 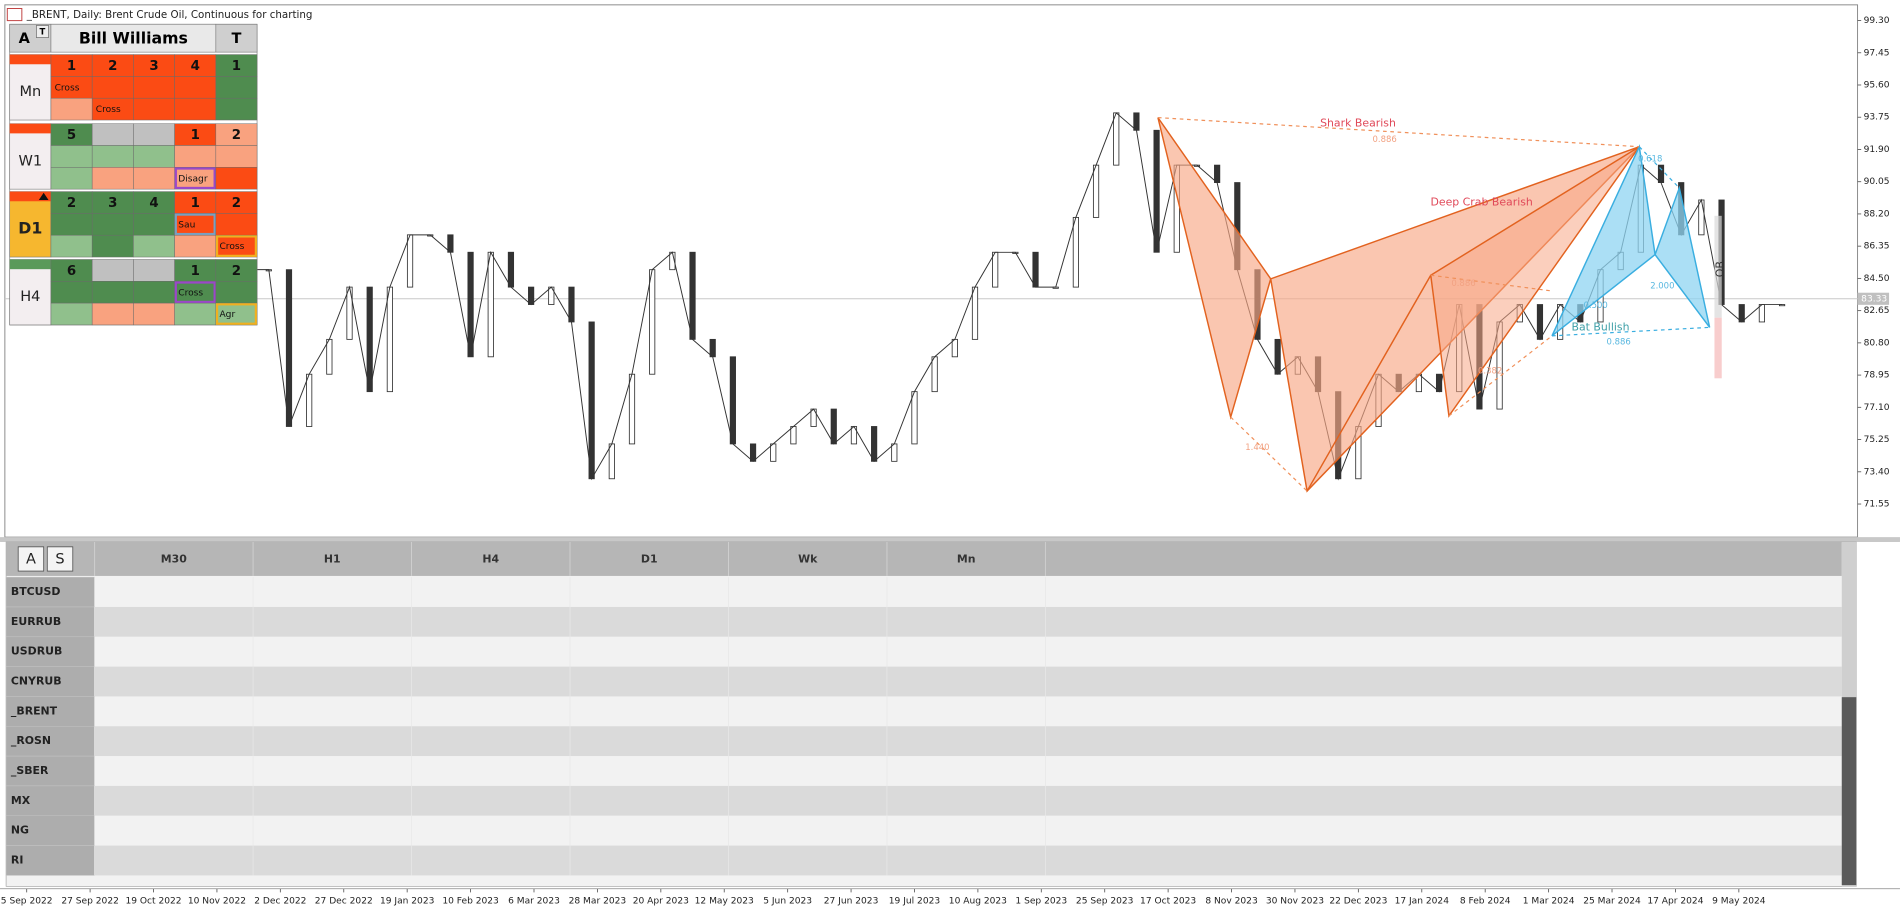 What do you see at coordinates (36, 621) in the screenshot?
I see `symbol-label: EURRUB` at bounding box center [36, 621].